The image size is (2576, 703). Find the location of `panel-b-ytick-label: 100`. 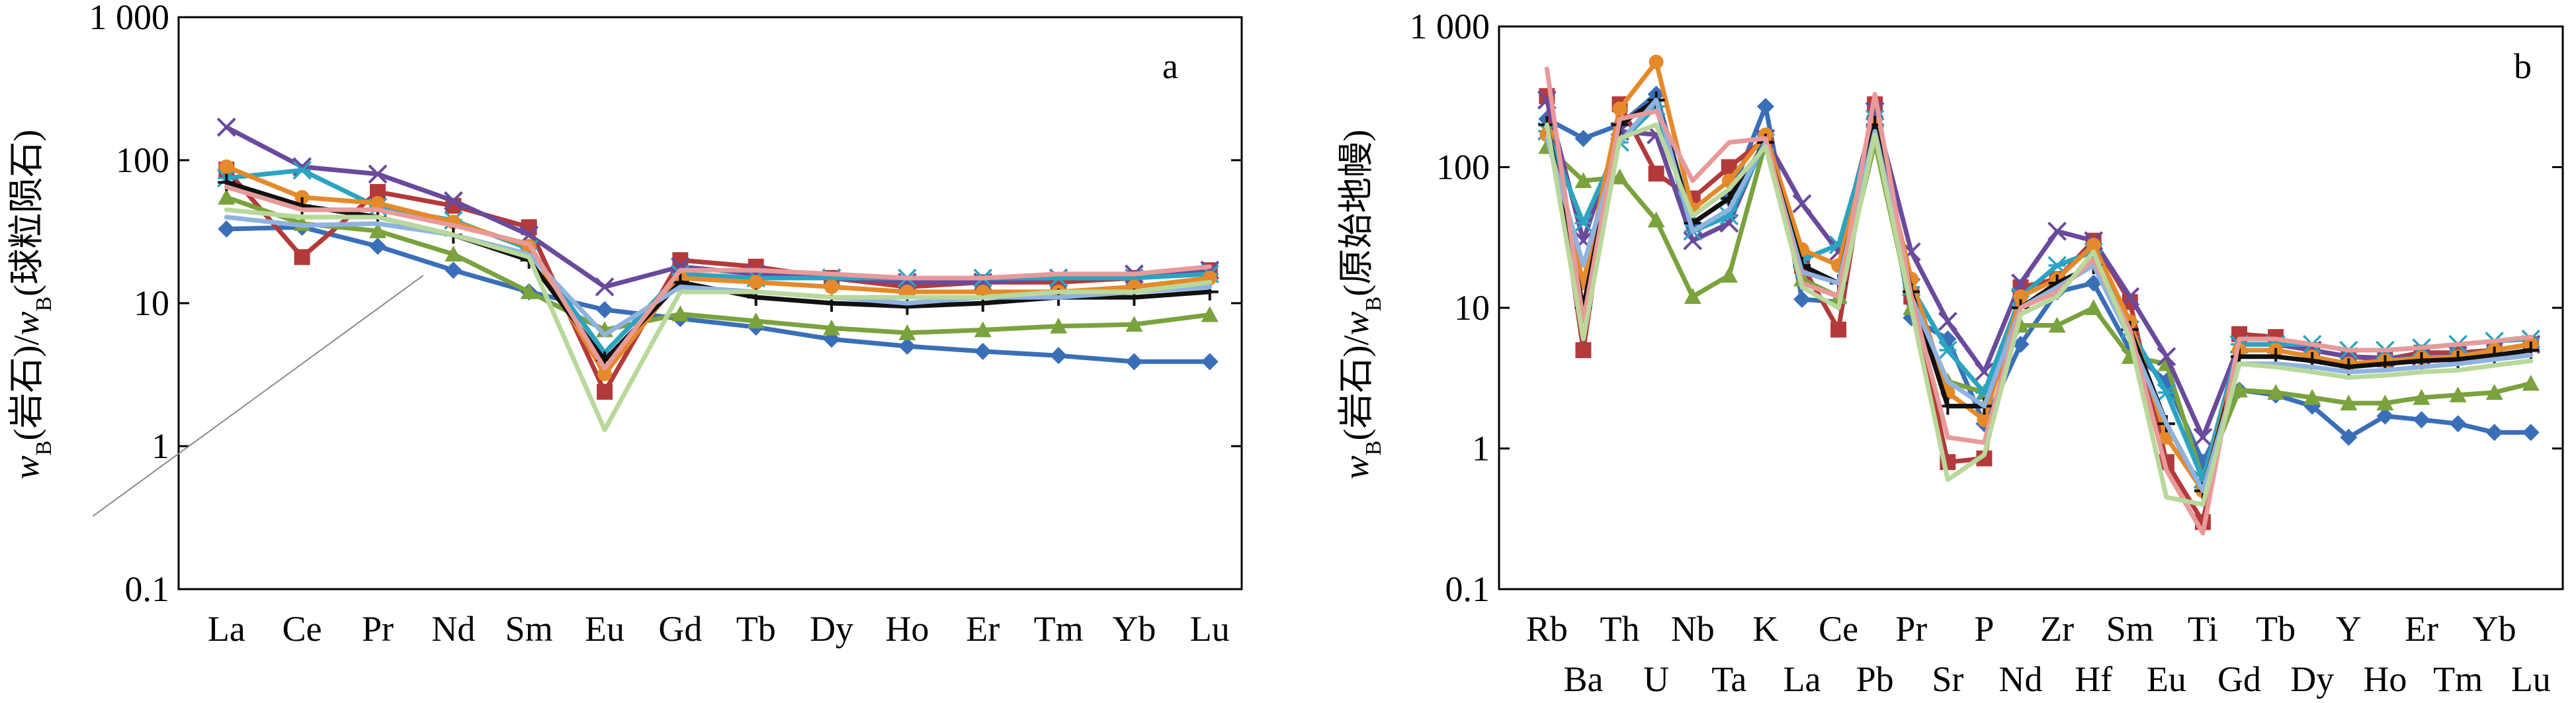

panel-b-ytick-label: 100 is located at coordinates (1463, 167).